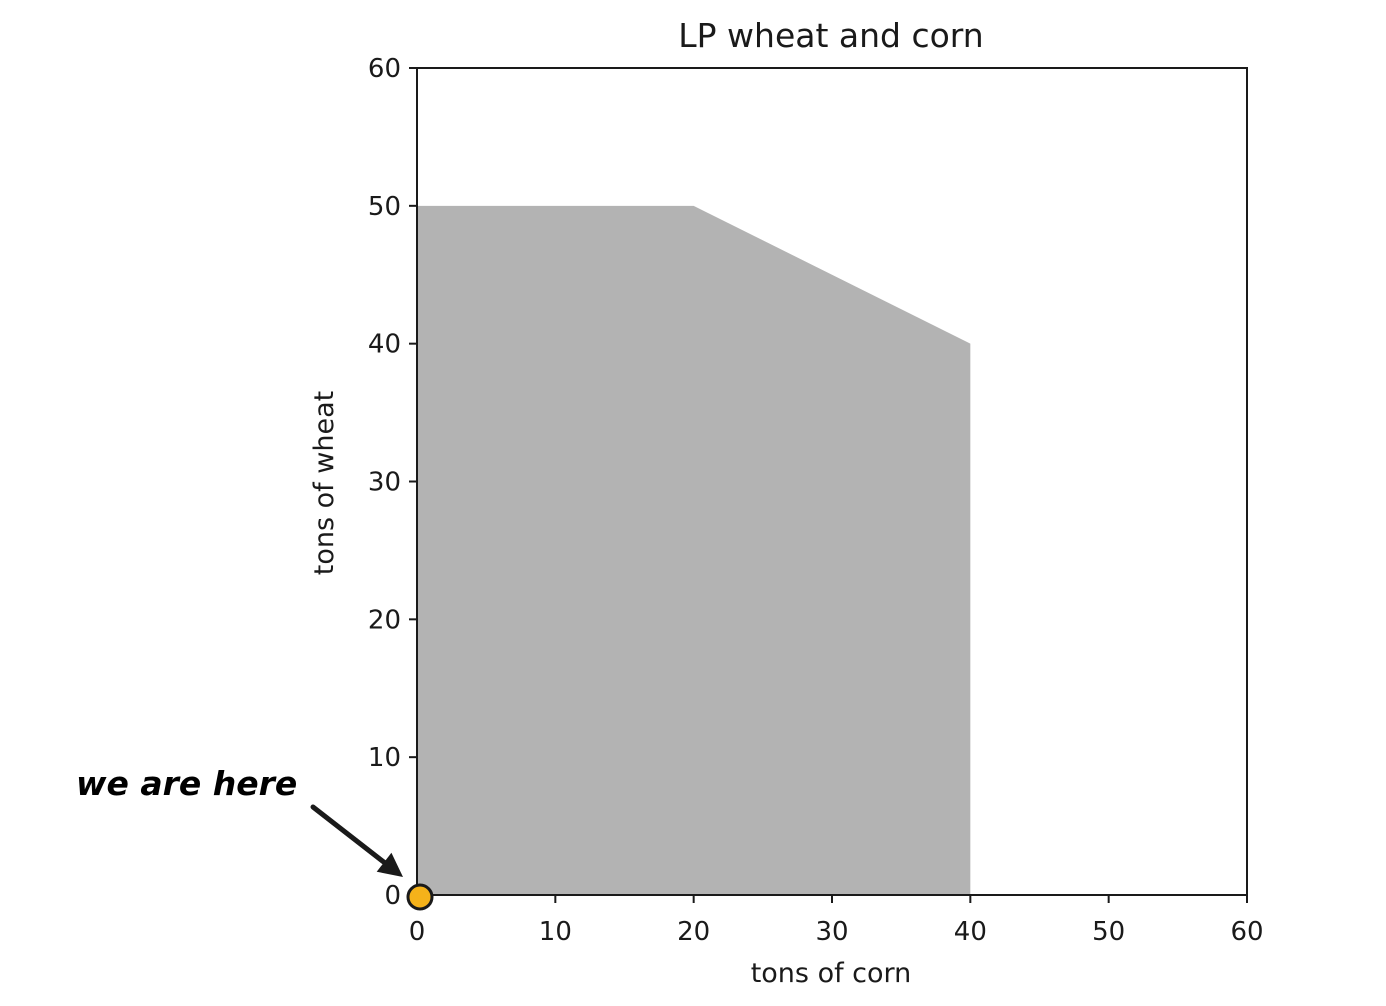 Image resolution: width=1386 pixels, height=1006 pixels. I want to click on y-tick-label: 0, so click(392, 896).